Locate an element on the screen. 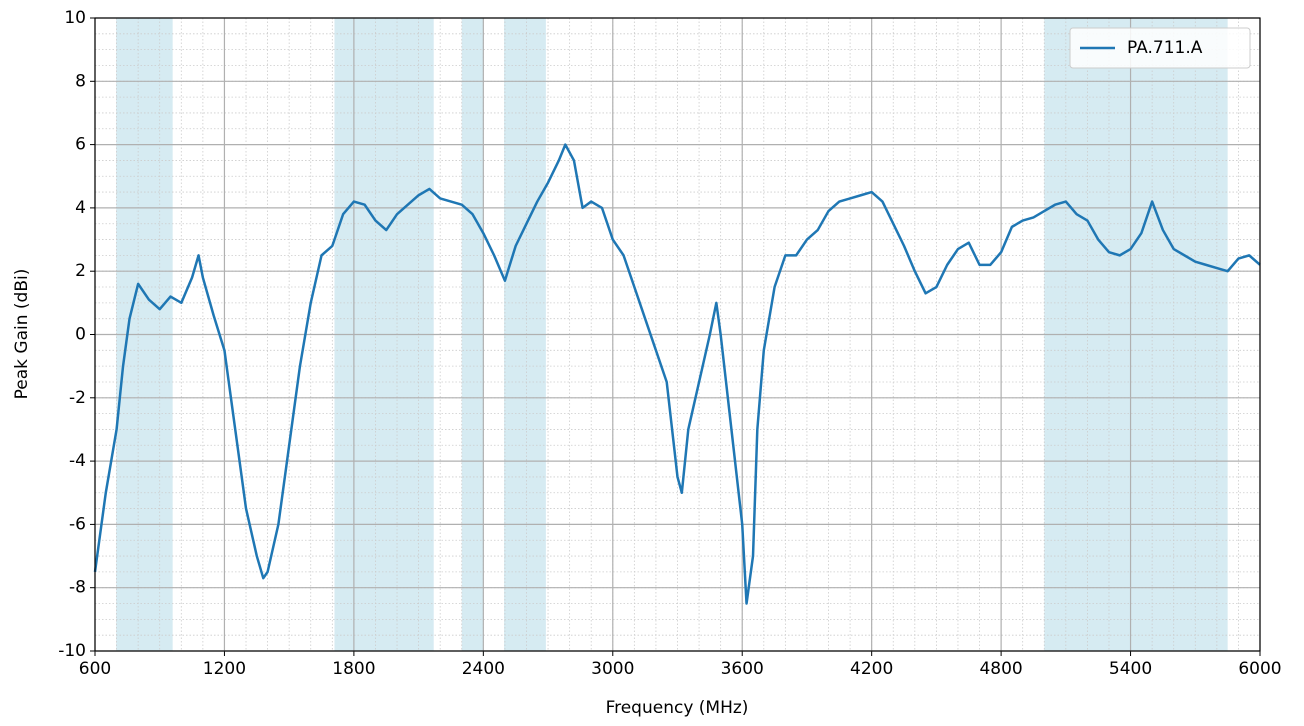 Image resolution: width=1304 pixels, height=726 pixels. y-tick-label: 6 is located at coordinates (80, 145).